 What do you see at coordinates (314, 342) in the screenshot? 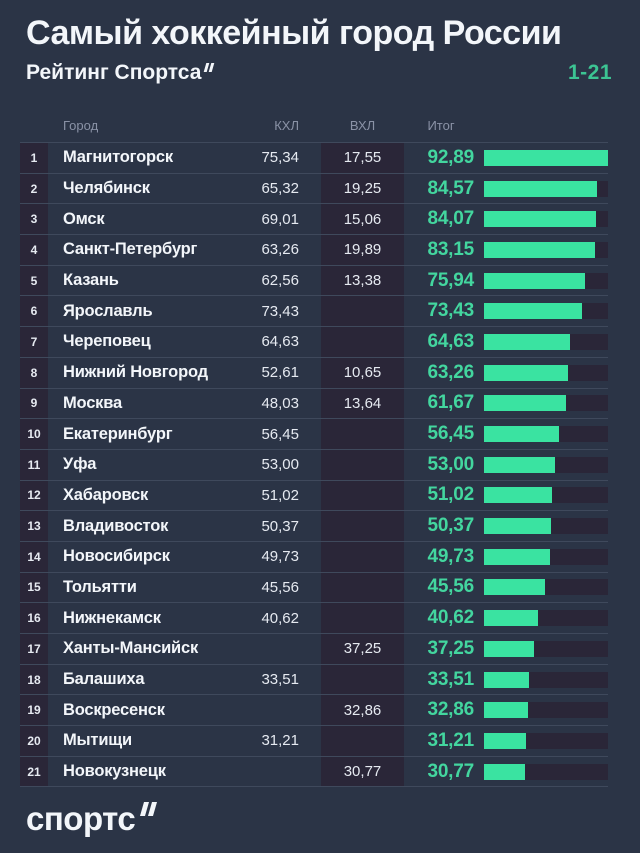
I see `table-row: 7 Череповец 64,63 64,63` at bounding box center [314, 342].